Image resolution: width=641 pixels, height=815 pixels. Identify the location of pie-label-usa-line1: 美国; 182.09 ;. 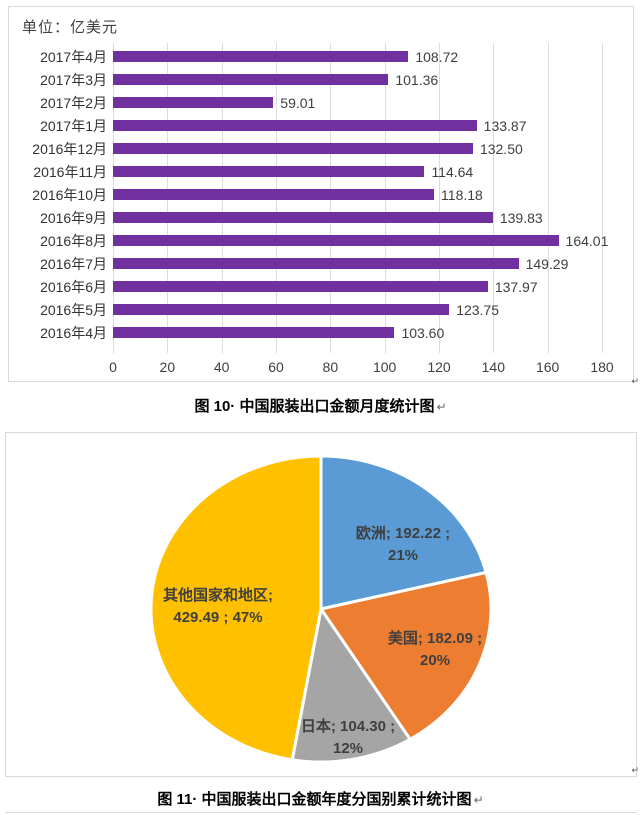
(435, 638).